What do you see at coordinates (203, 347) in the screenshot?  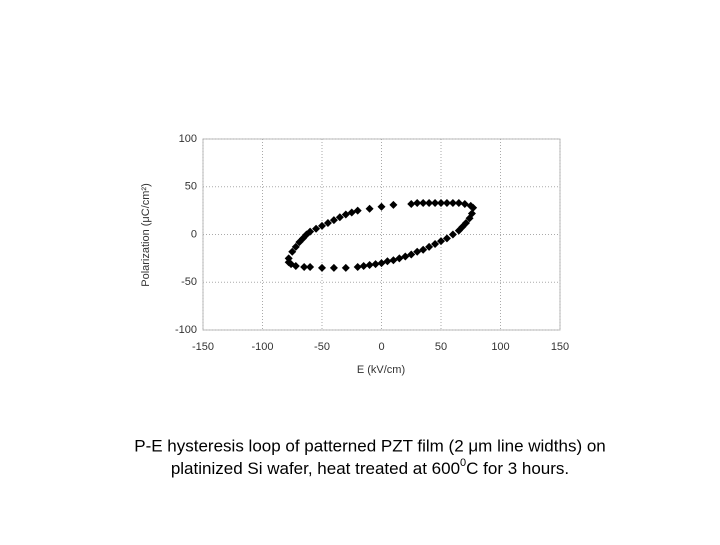 I see `x-tick-label: -150` at bounding box center [203, 347].